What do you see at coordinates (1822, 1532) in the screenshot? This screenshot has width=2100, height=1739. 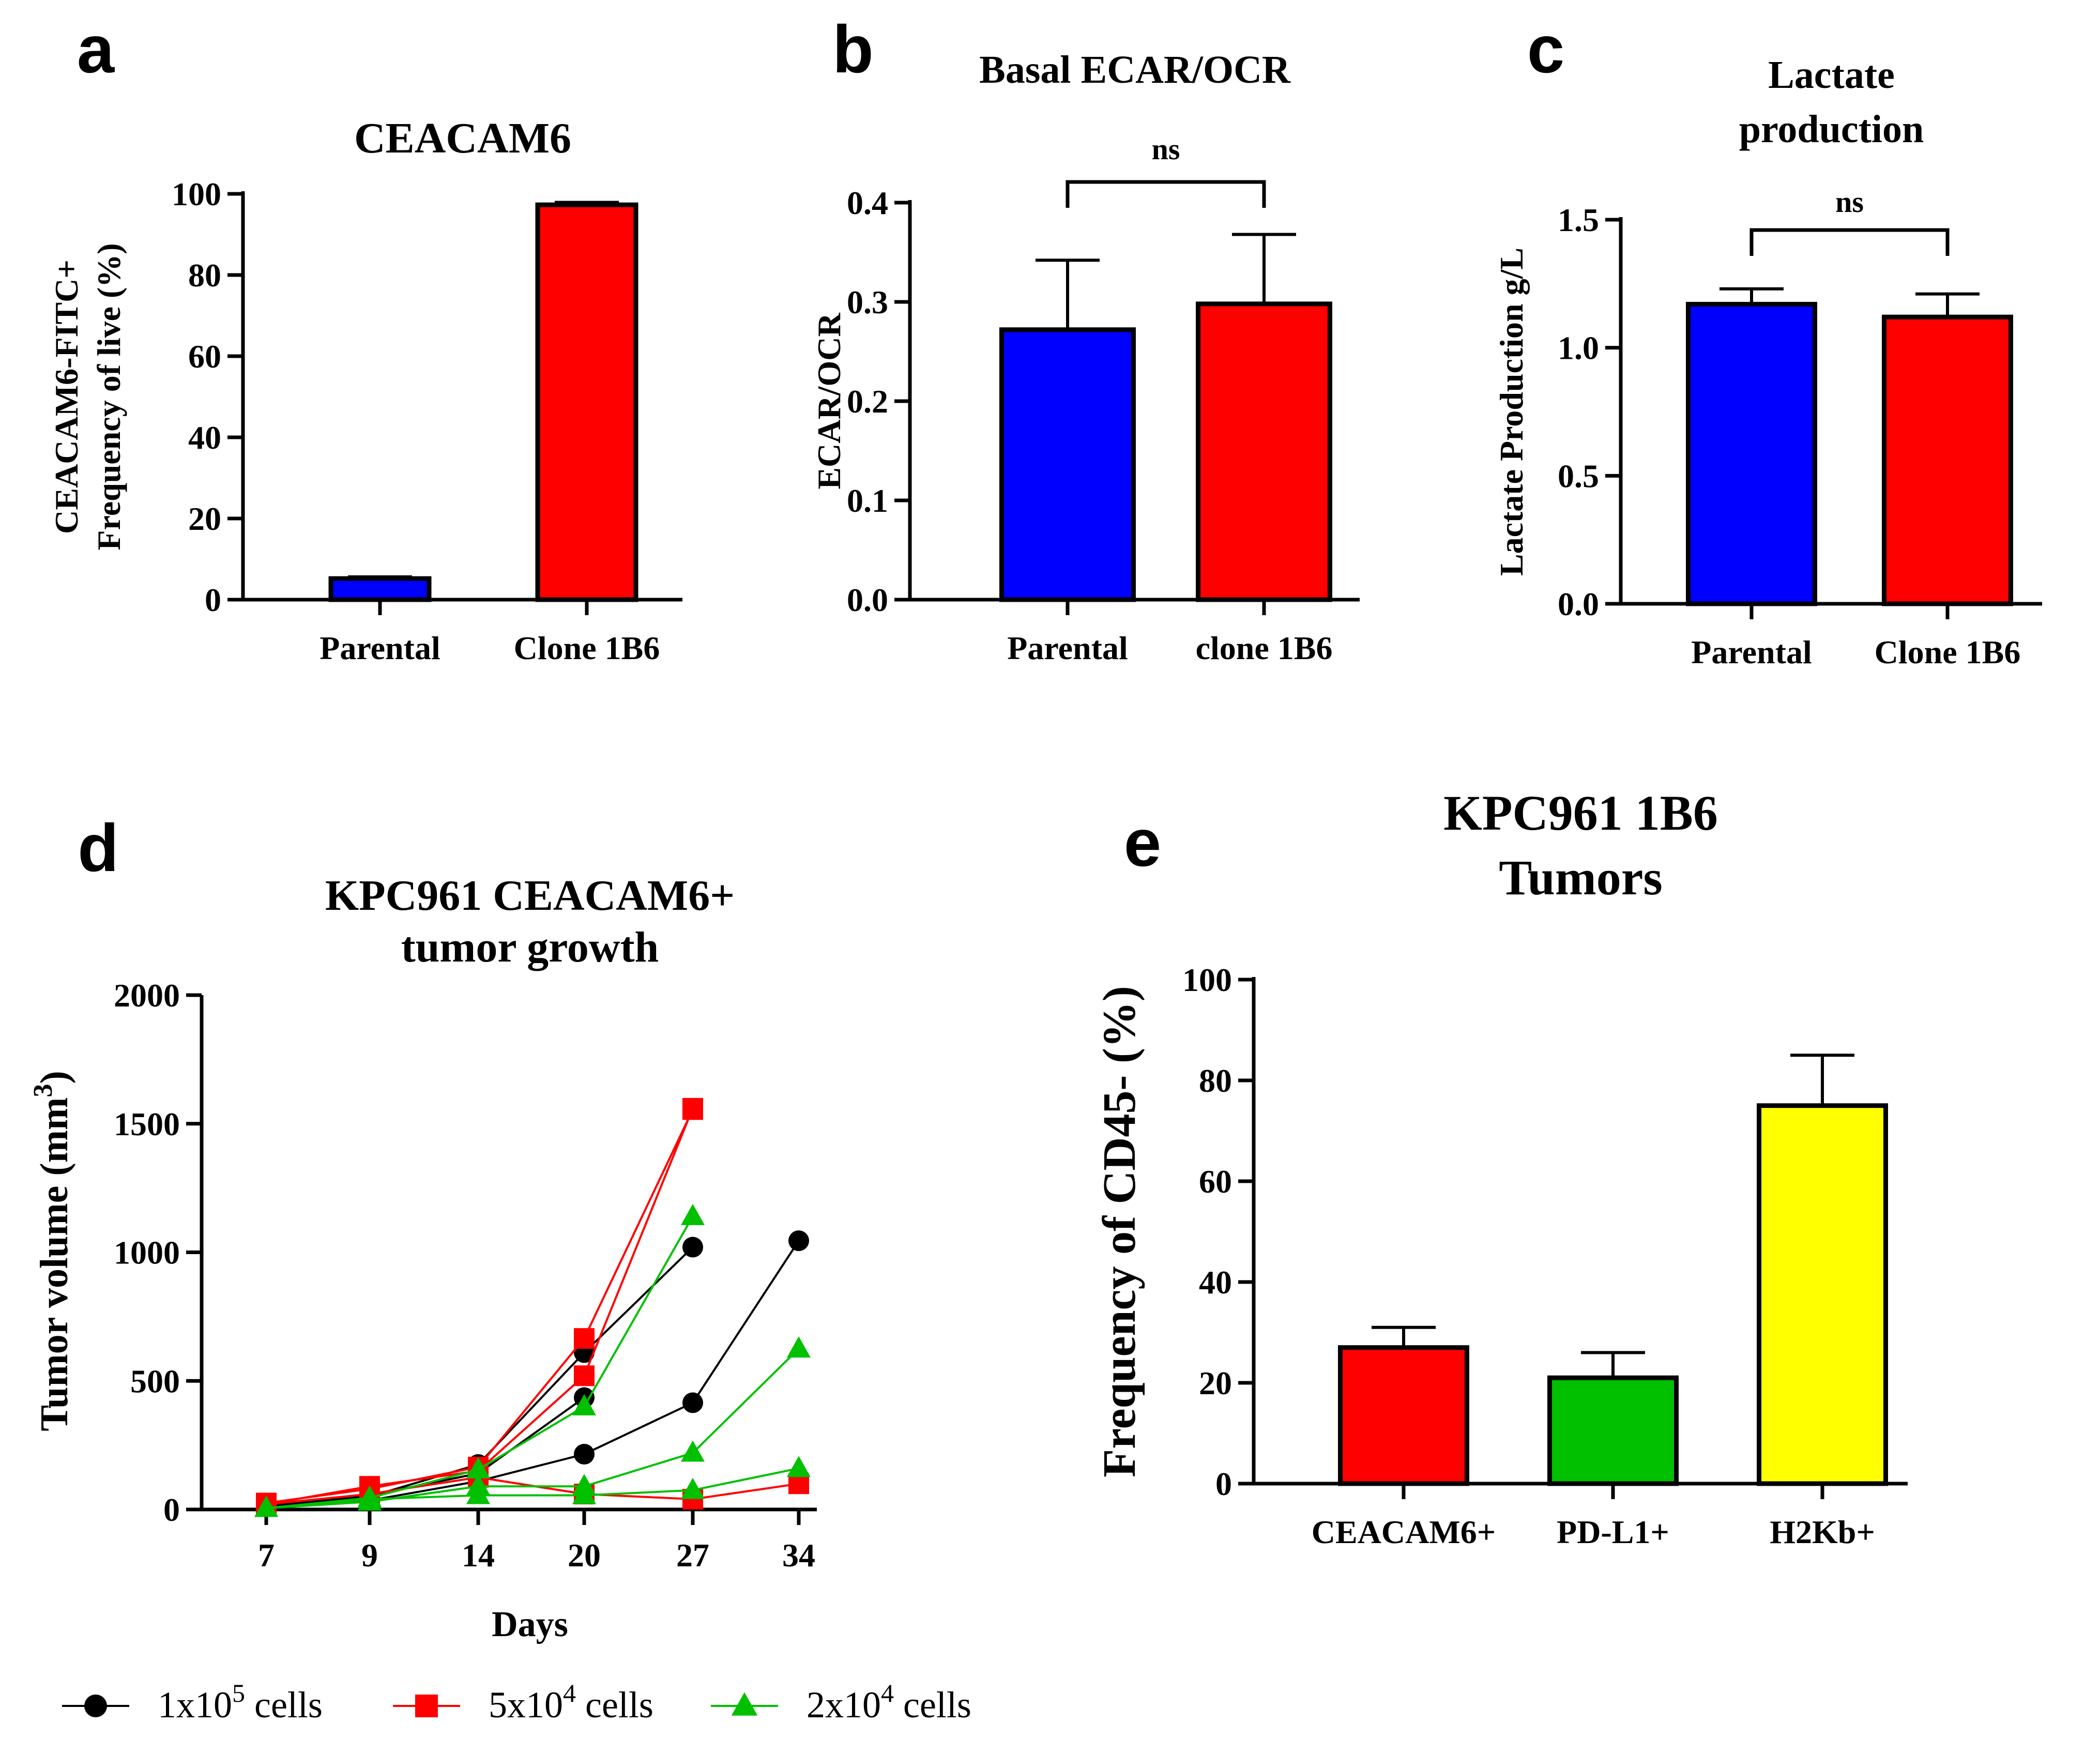 I see `x-tick-label: H2Kb+` at bounding box center [1822, 1532].